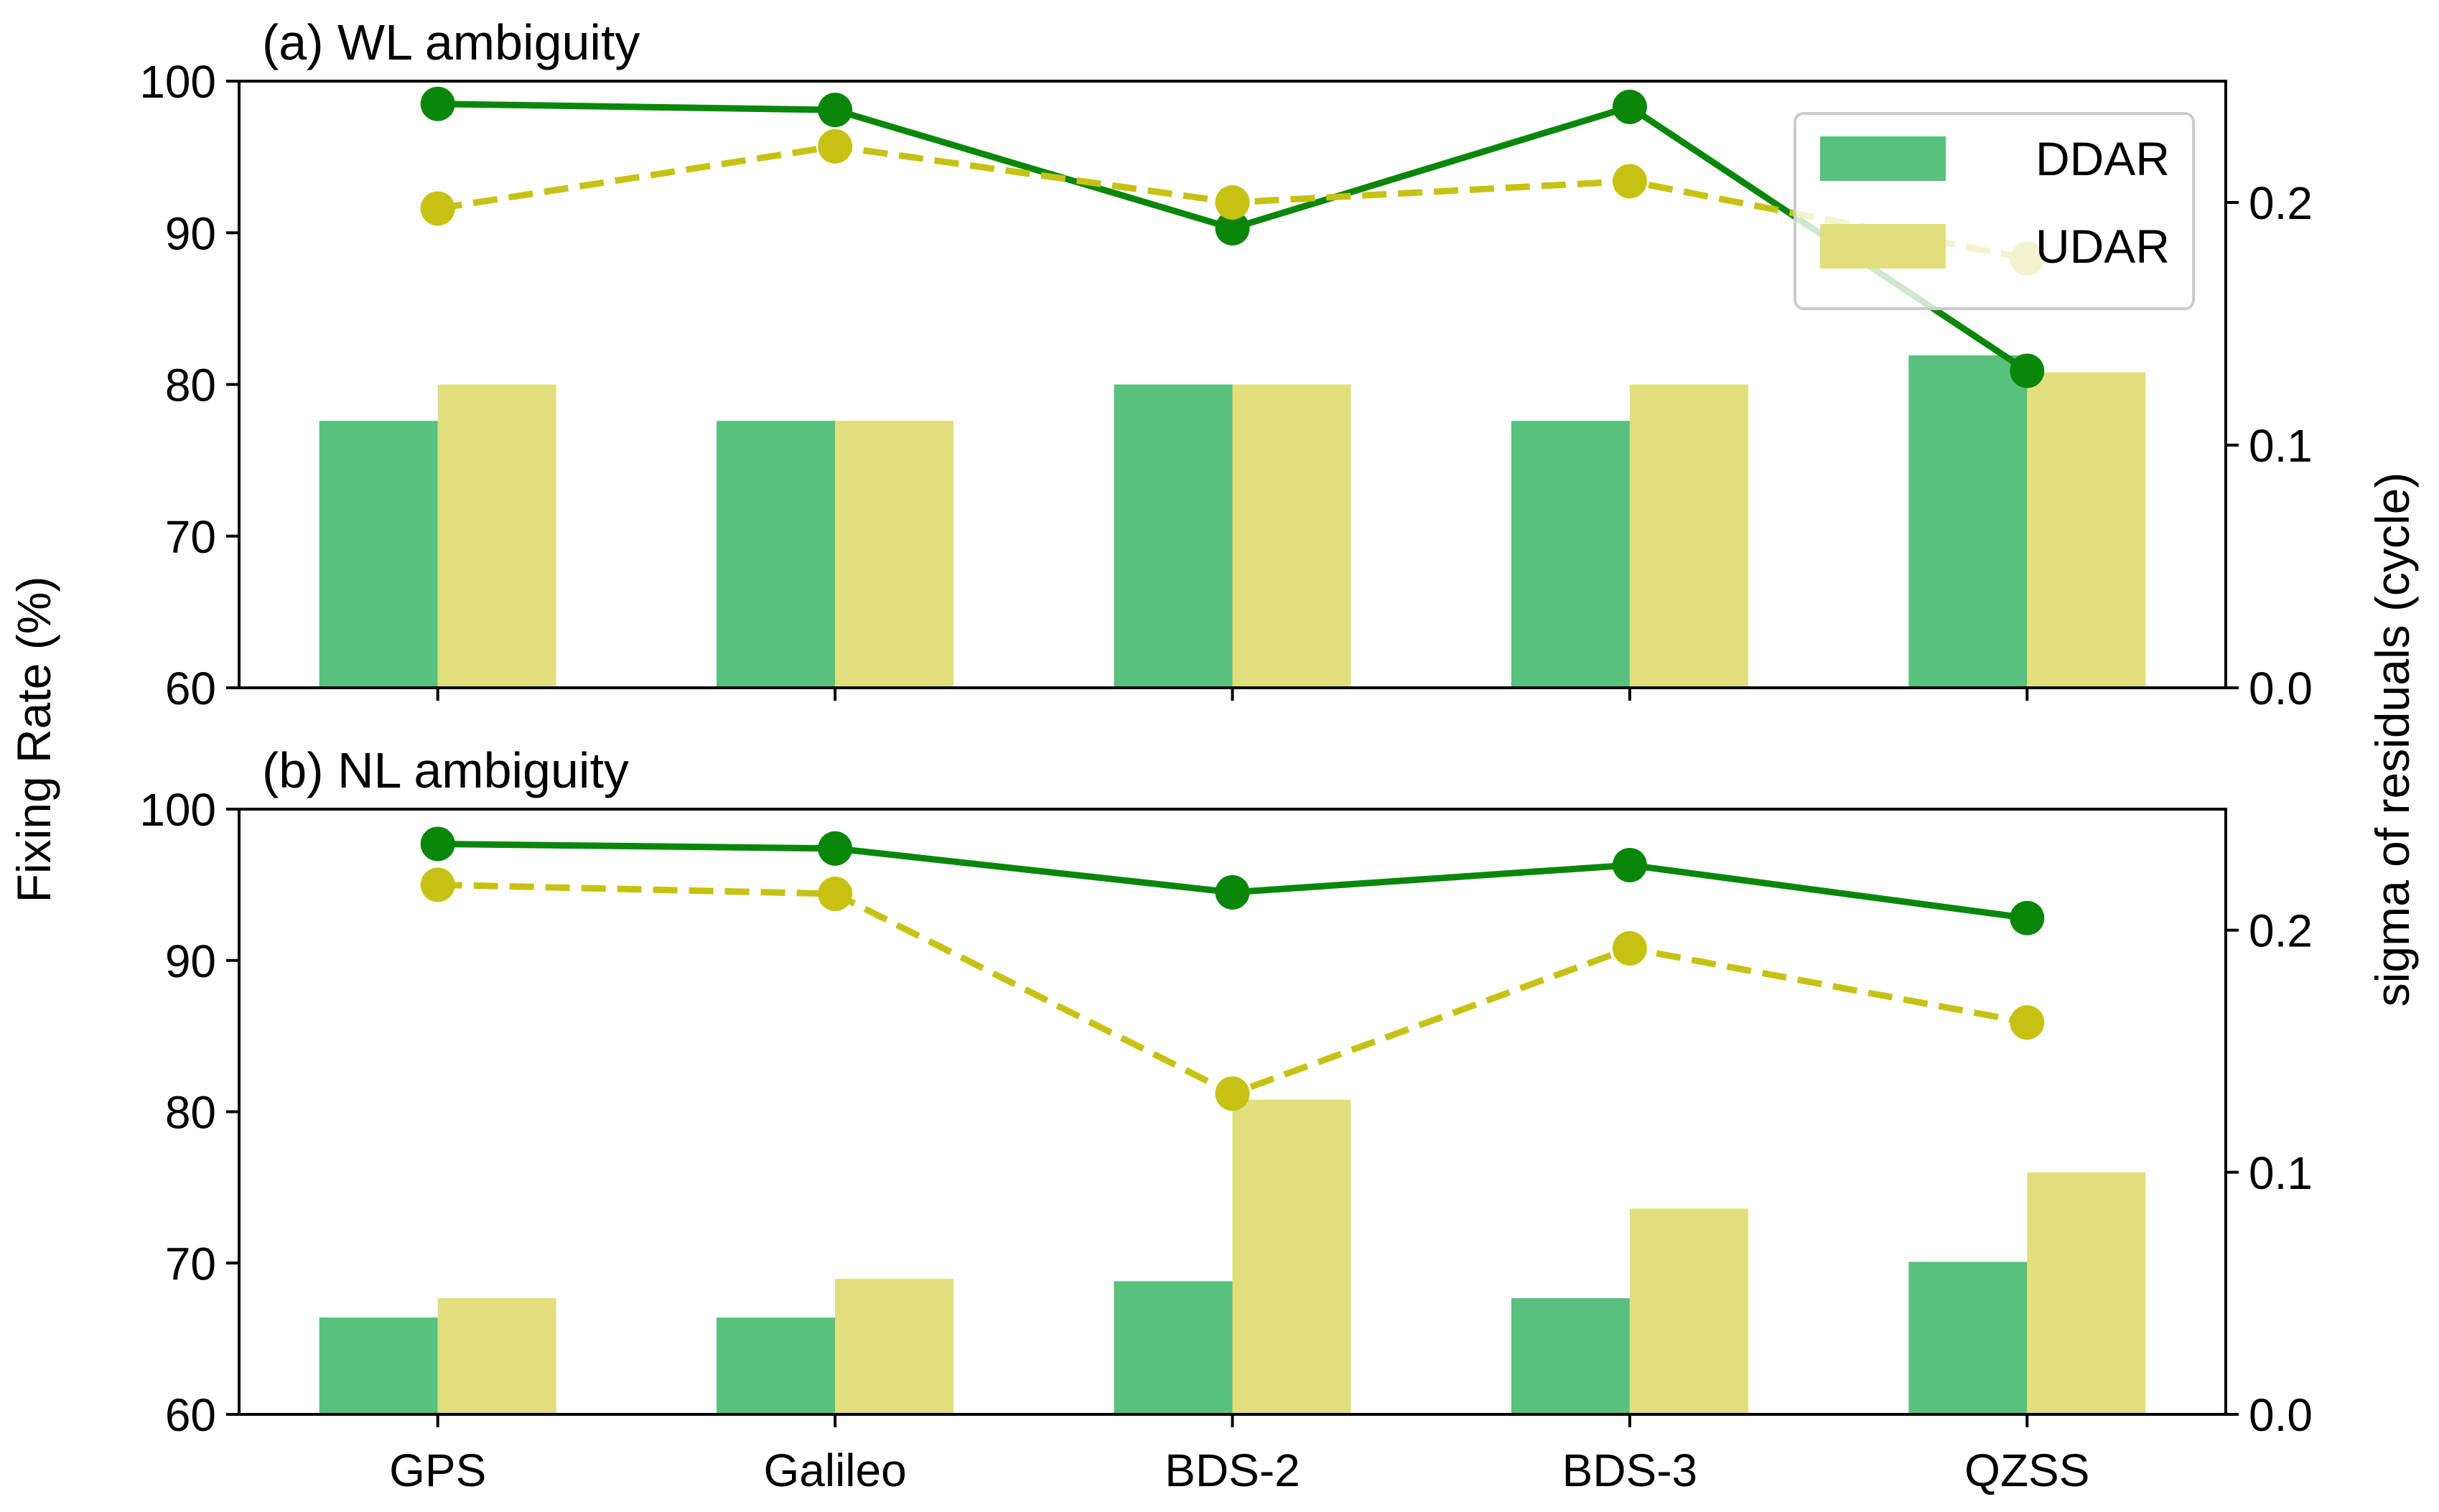  What do you see at coordinates (451, 42) in the screenshot?
I see `panel-title: (a) WL ambiguity` at bounding box center [451, 42].